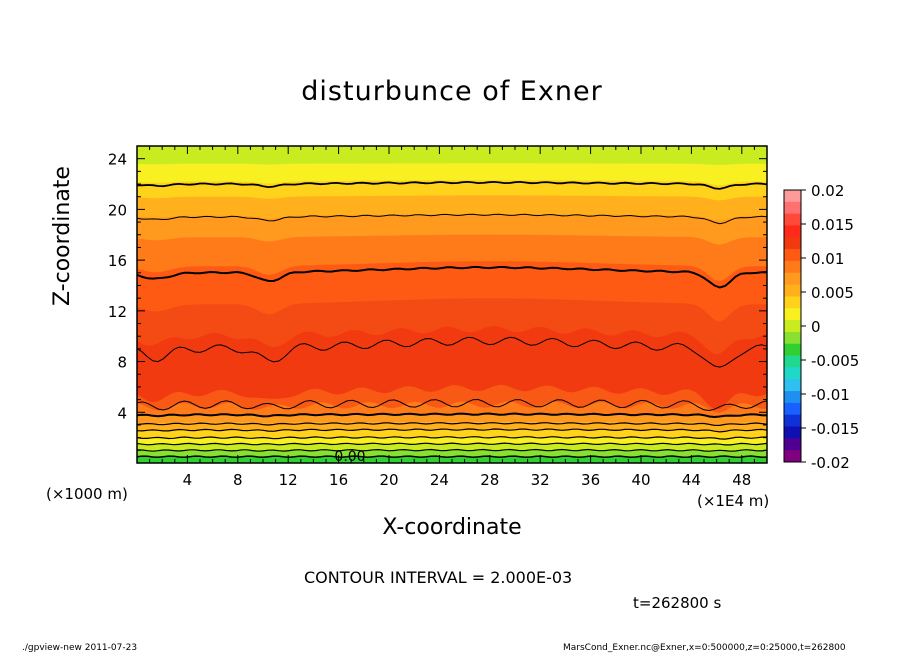  What do you see at coordinates (489, 480) in the screenshot?
I see `x-tick-label: 28` at bounding box center [489, 480].